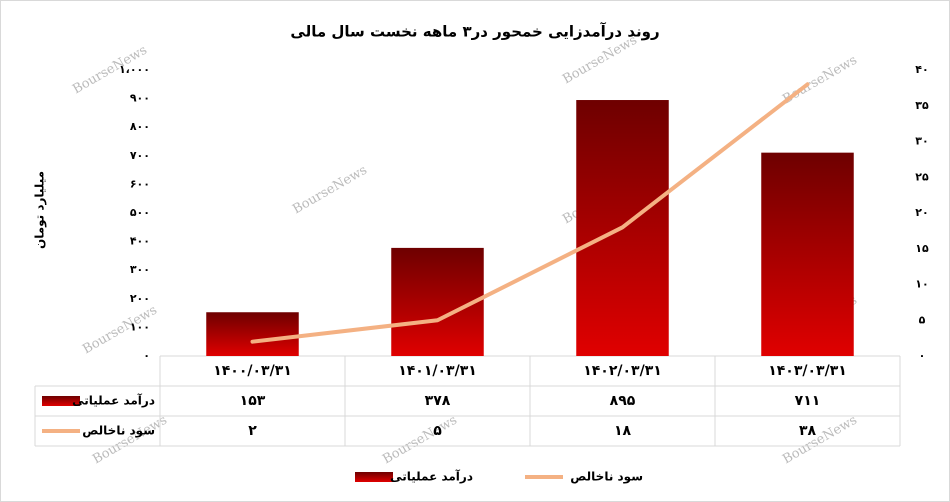 This screenshot has height=502, width=950. I want to click on legend-label: سود ناخالص, so click(606, 477).